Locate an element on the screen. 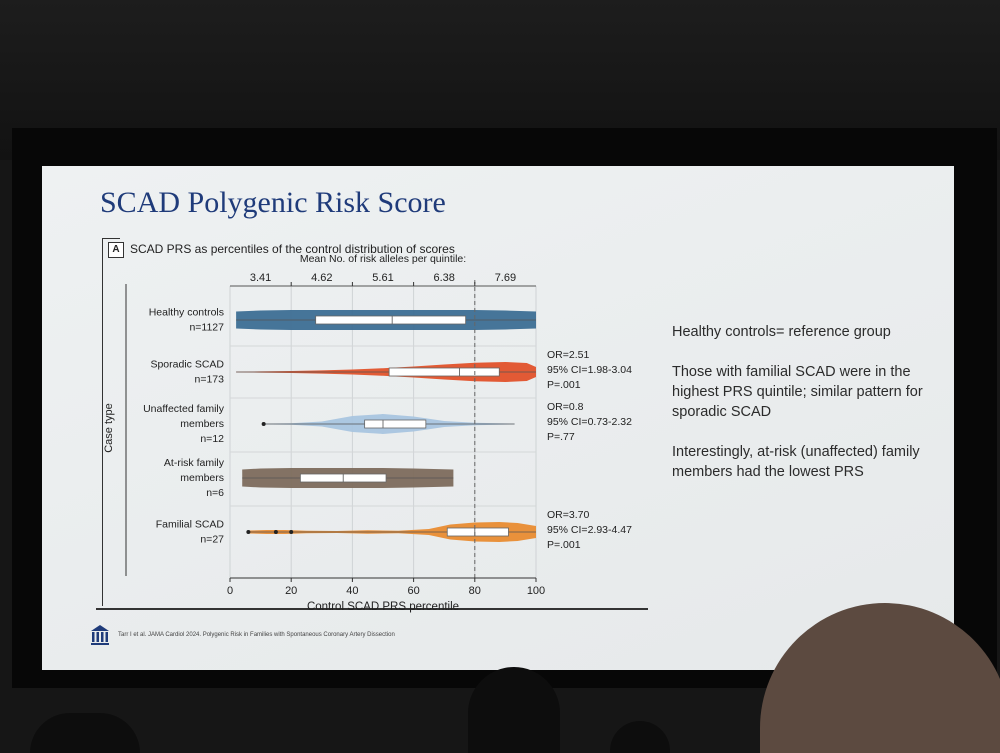 Image resolution: width=1000 pixels, height=753 pixels. group-label-healthy: n=1127 is located at coordinates (206, 328).